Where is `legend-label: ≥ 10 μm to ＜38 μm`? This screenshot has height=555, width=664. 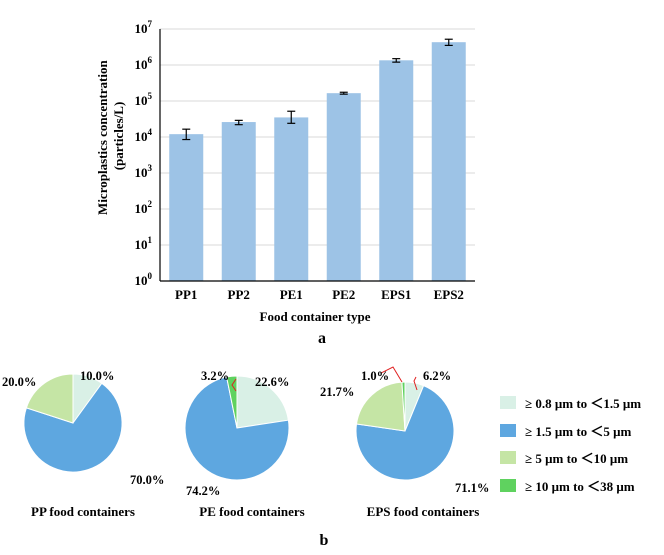
legend-label: ≥ 10 μm to ＜38 μm is located at coordinates (580, 486).